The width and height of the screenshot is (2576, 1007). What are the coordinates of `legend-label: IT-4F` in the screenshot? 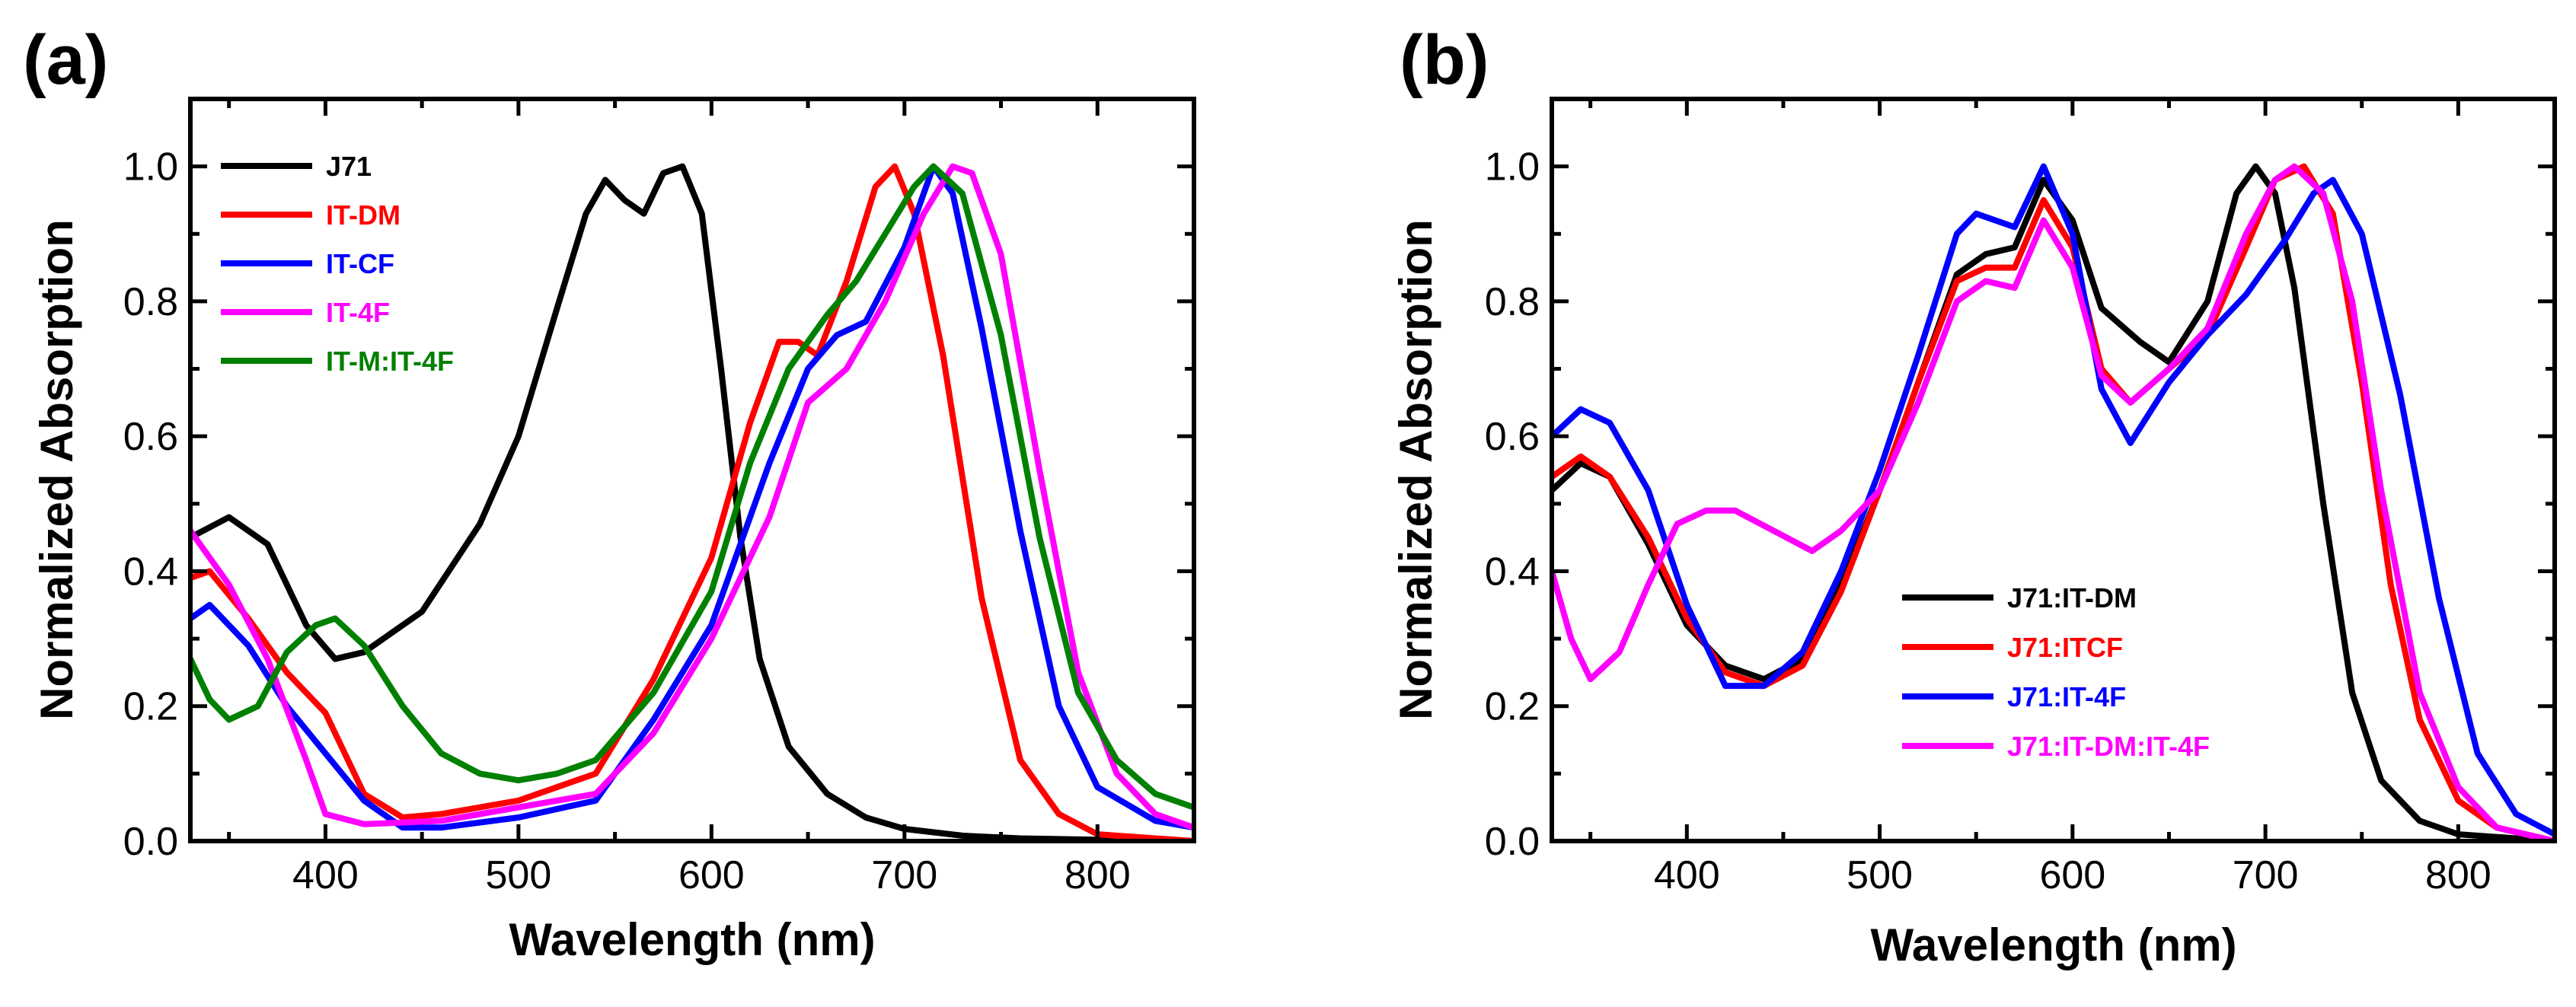 It's located at (358, 312).